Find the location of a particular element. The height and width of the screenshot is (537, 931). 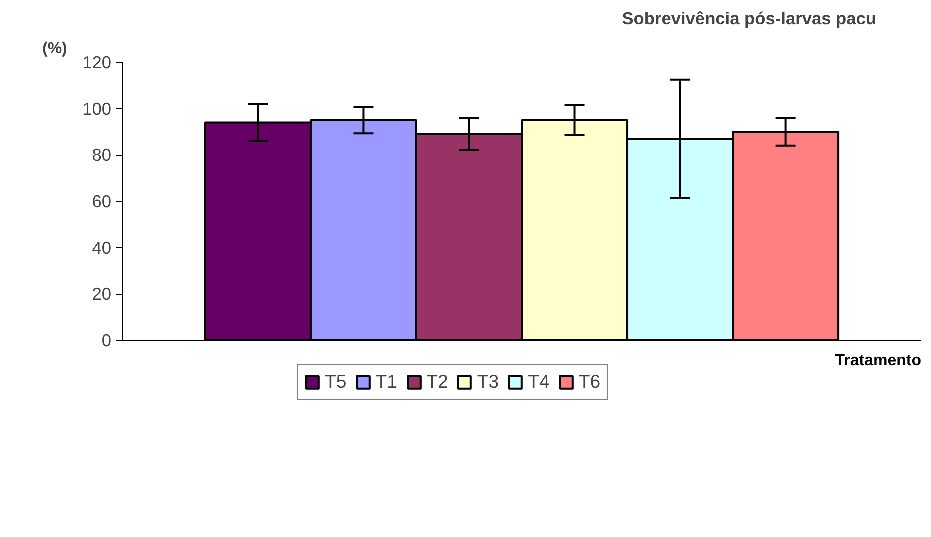

y-tick-label: 0 is located at coordinates (107, 340).